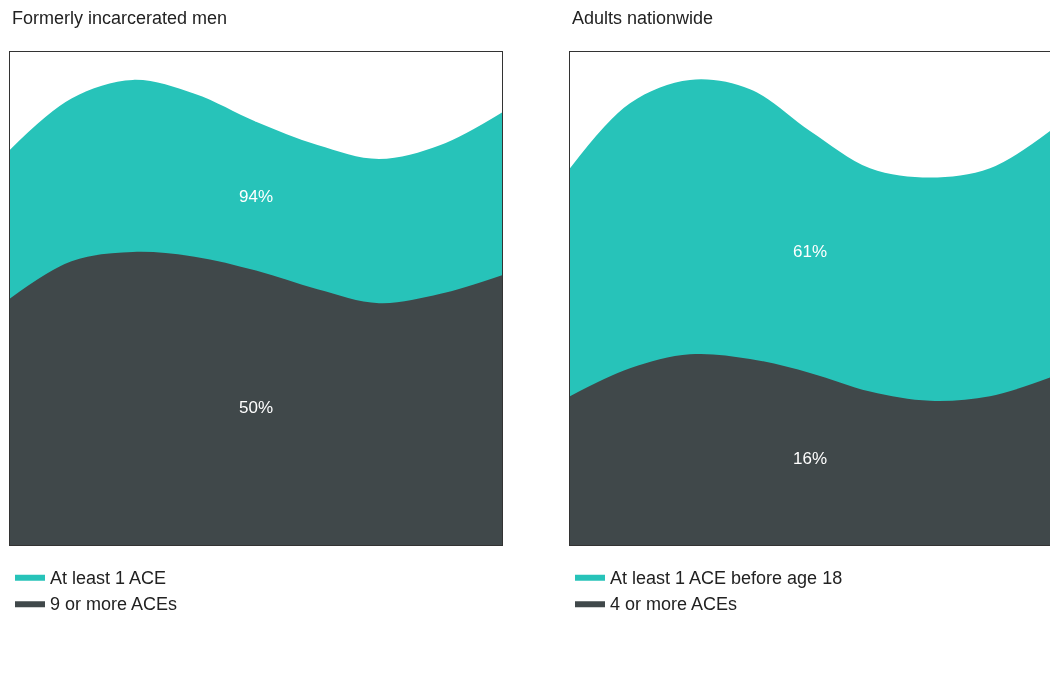 This screenshot has width=1050, height=683. What do you see at coordinates (810, 251) in the screenshot?
I see `annotation: 61%` at bounding box center [810, 251].